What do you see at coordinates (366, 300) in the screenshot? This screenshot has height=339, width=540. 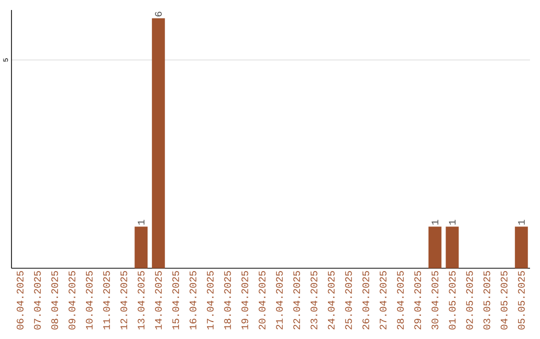 I see `x-tick-label: 26.04.2025` at bounding box center [366, 300].